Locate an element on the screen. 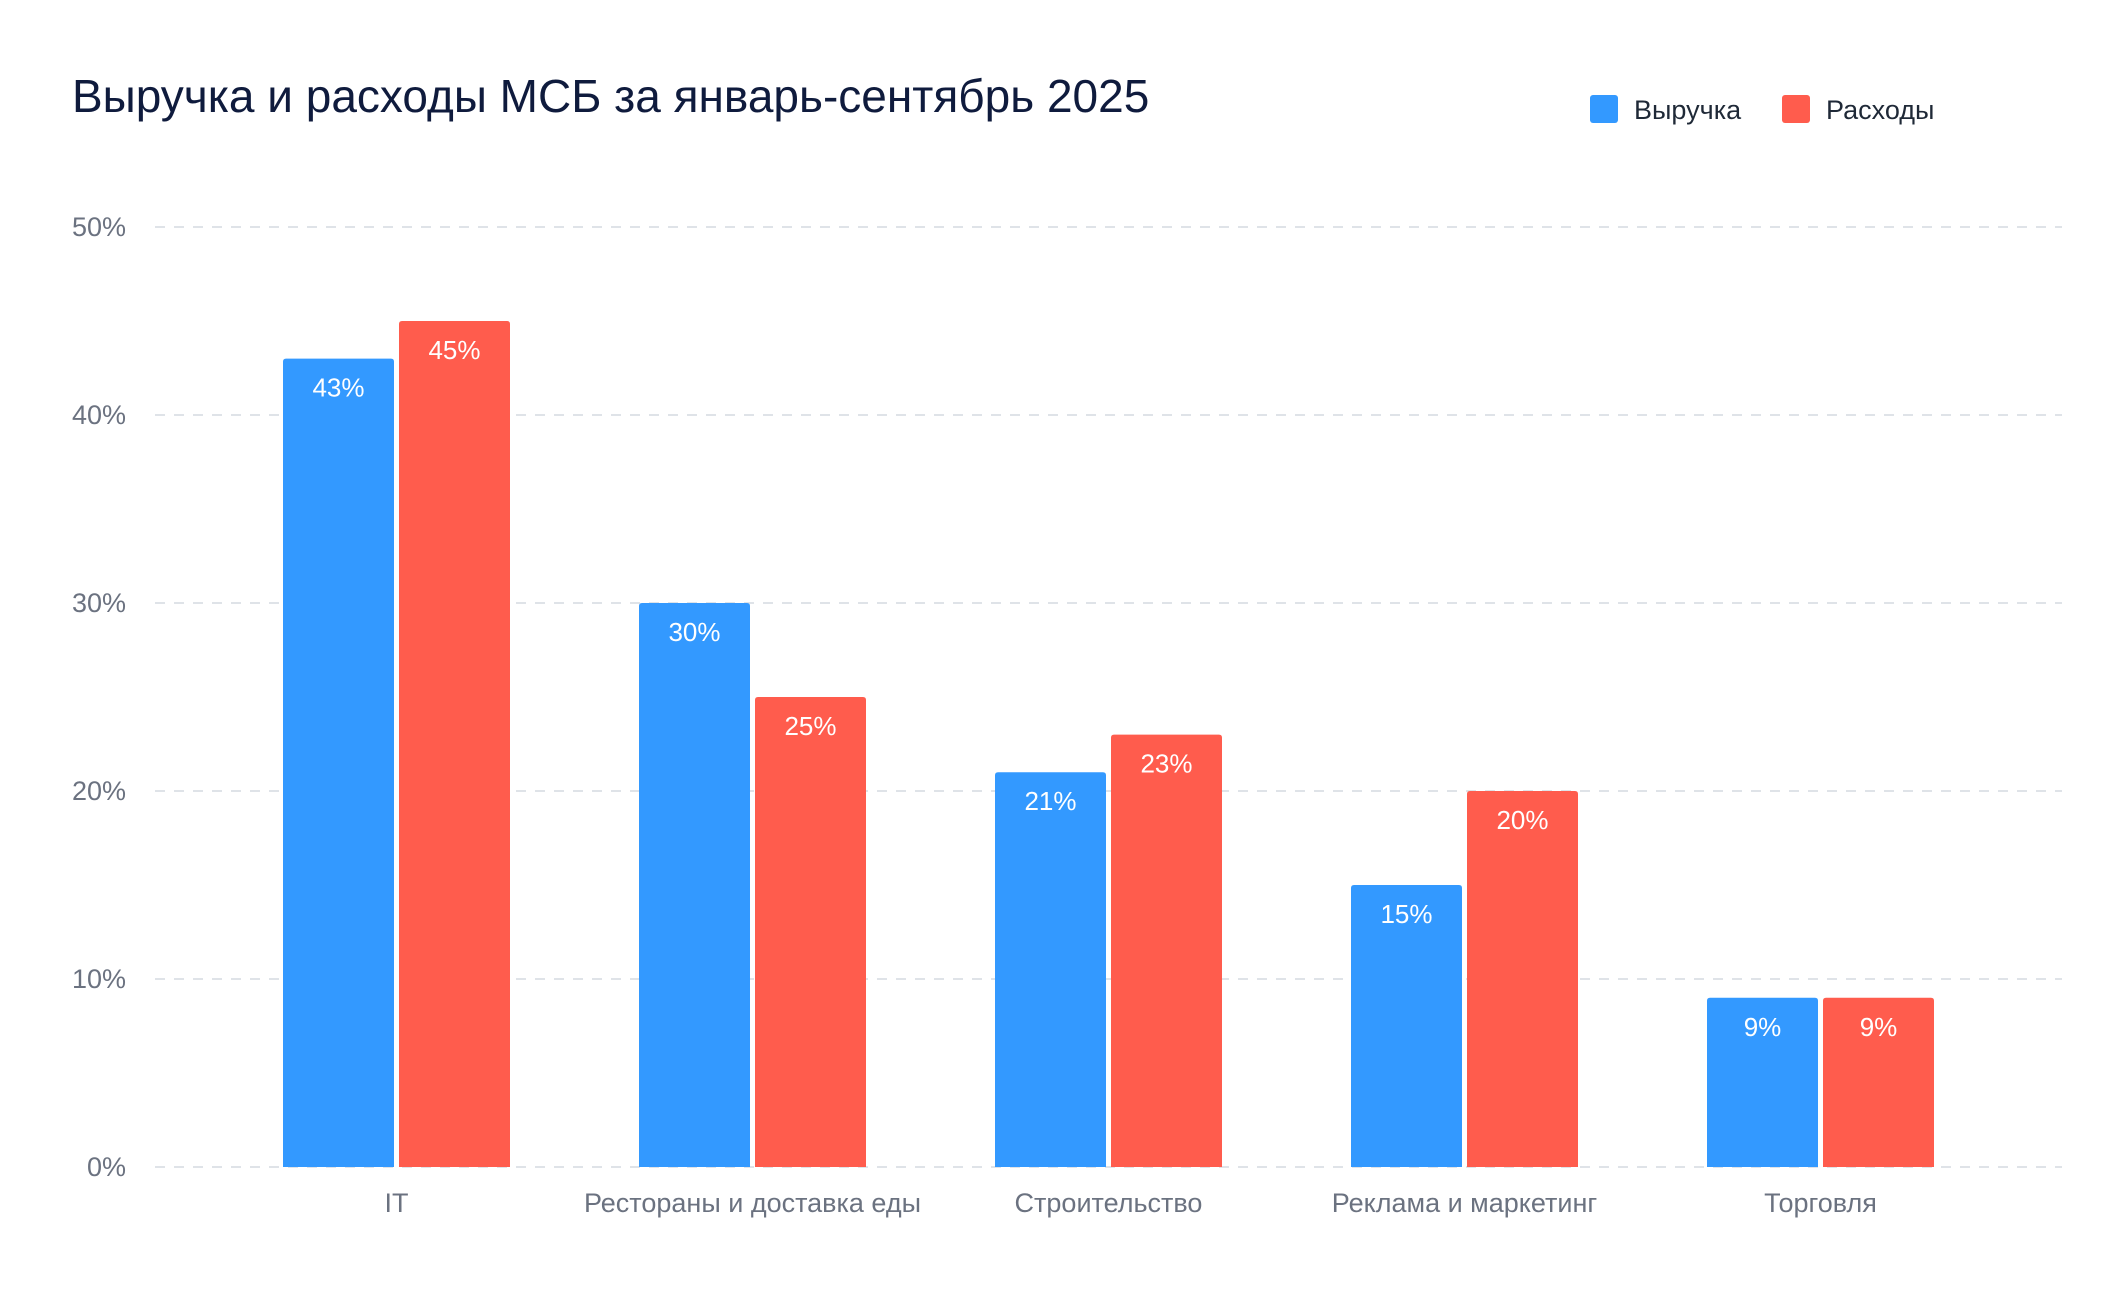 The width and height of the screenshot is (2118, 1302). y-tick-label: 30% is located at coordinates (99, 603).